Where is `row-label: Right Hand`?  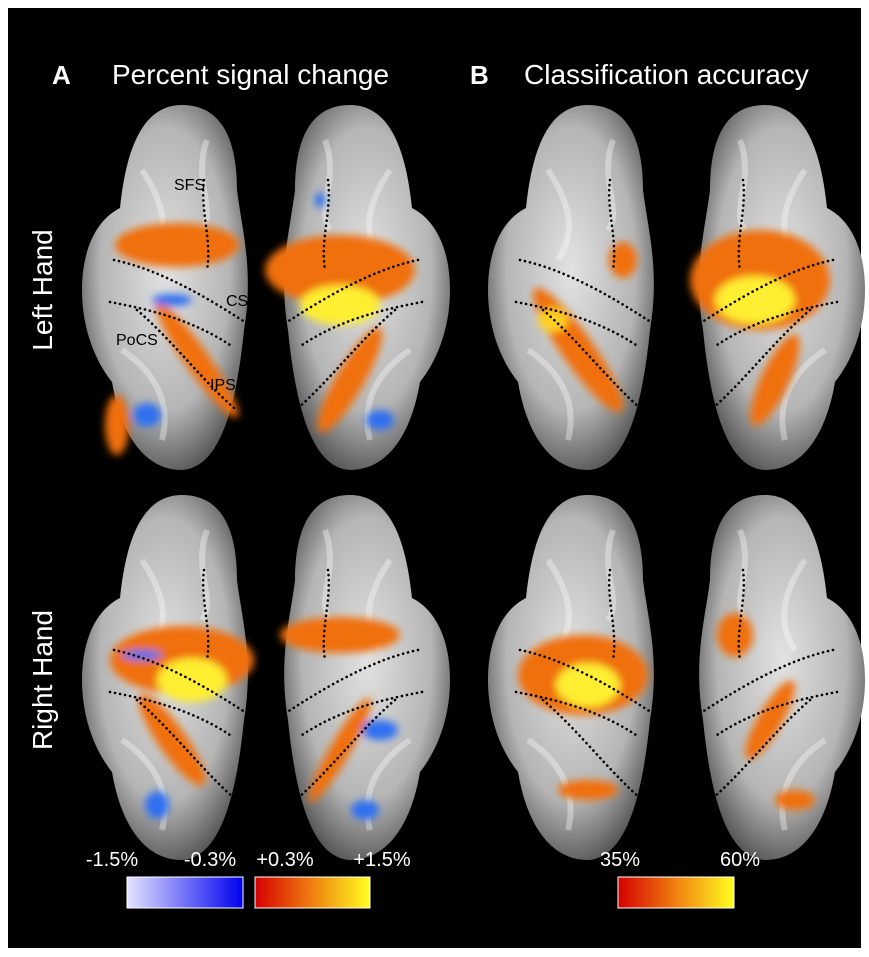
row-label: Right Hand is located at coordinates (42, 680).